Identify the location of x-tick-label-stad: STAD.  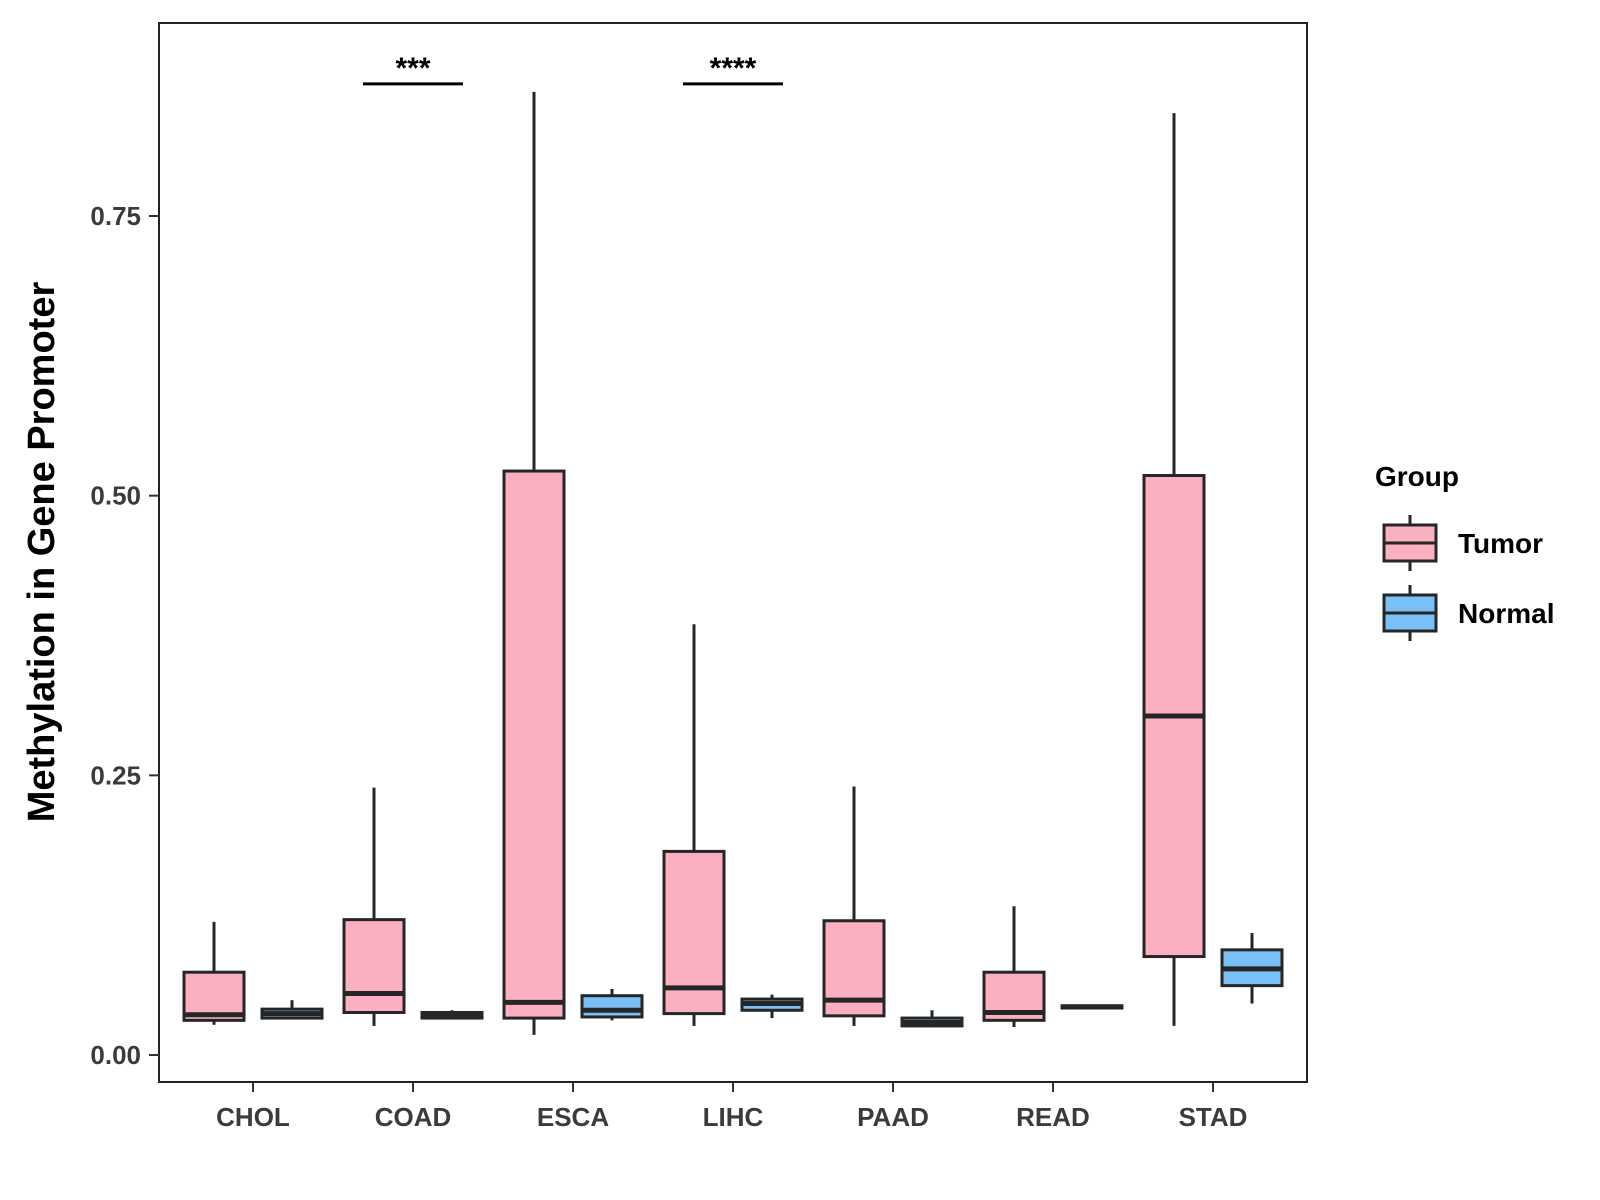
(1213, 1117).